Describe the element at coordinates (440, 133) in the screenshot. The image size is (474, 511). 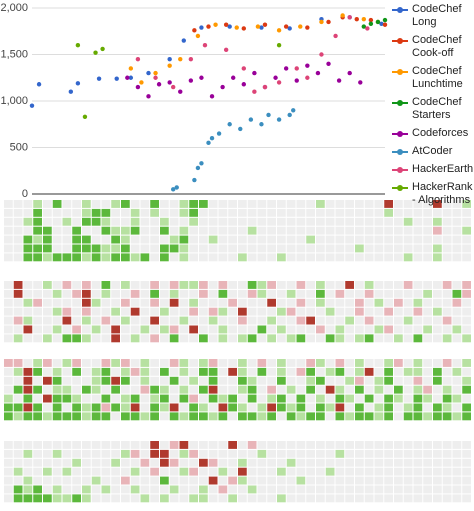
I see `legend-label: Codeforces` at that location.